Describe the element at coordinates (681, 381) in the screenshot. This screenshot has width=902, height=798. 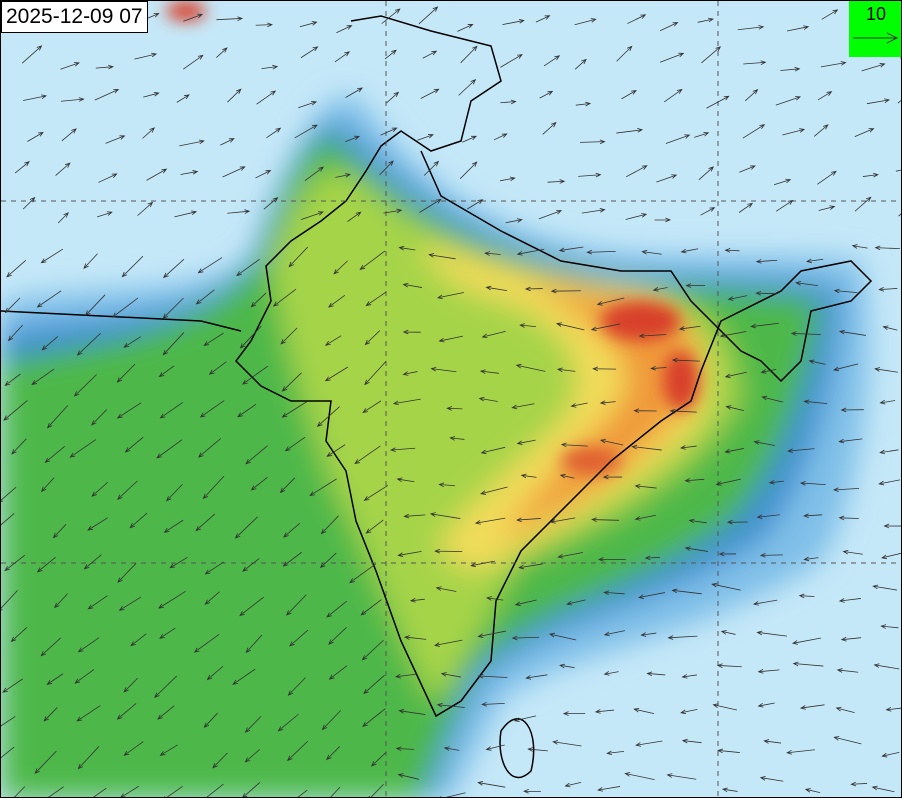
I see `hotspot` at that location.